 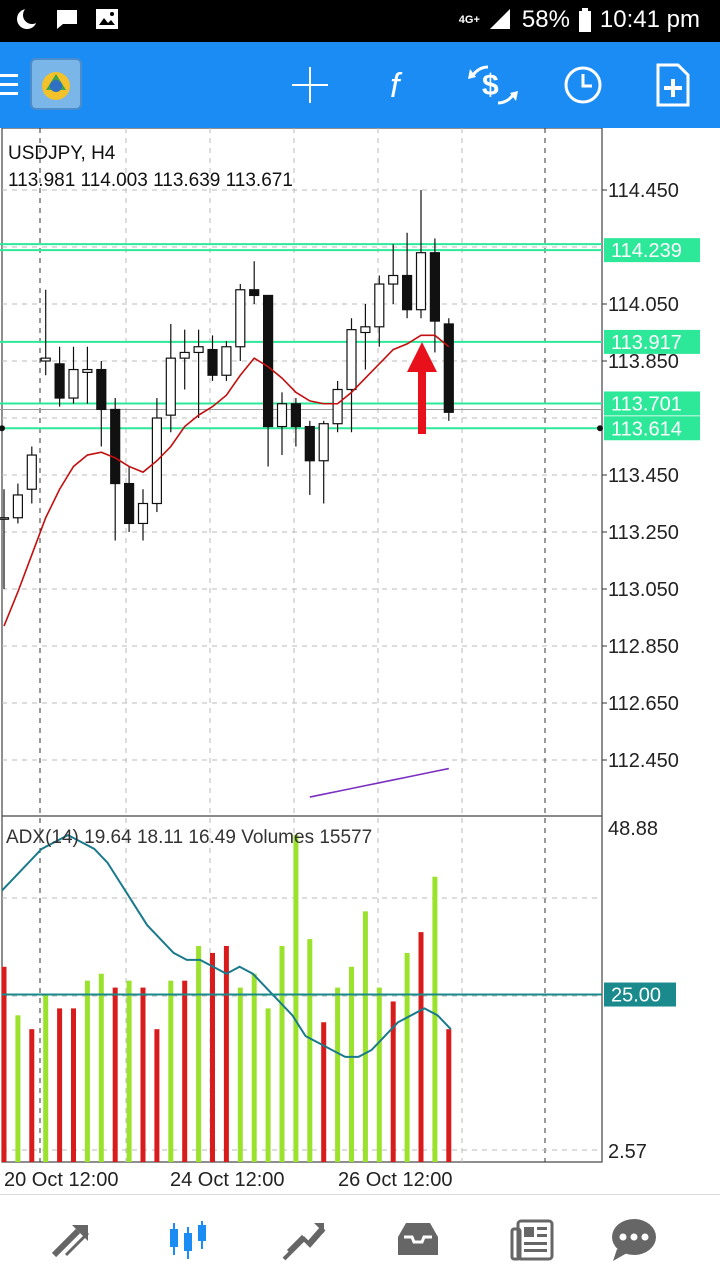 What do you see at coordinates (310, 85) in the screenshot?
I see `crosshair-icon` at bounding box center [310, 85].